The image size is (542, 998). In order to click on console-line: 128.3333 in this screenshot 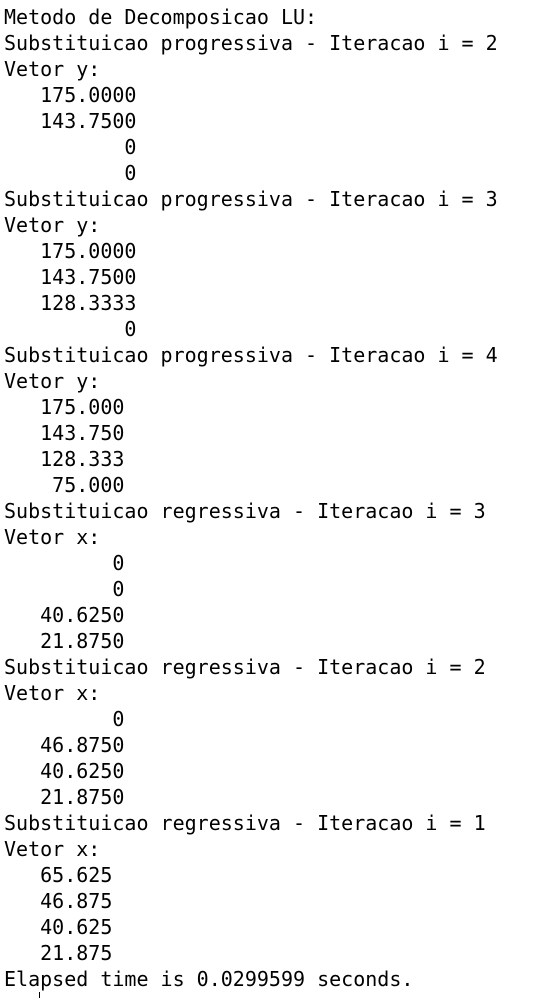, I will do `click(70, 303)`.